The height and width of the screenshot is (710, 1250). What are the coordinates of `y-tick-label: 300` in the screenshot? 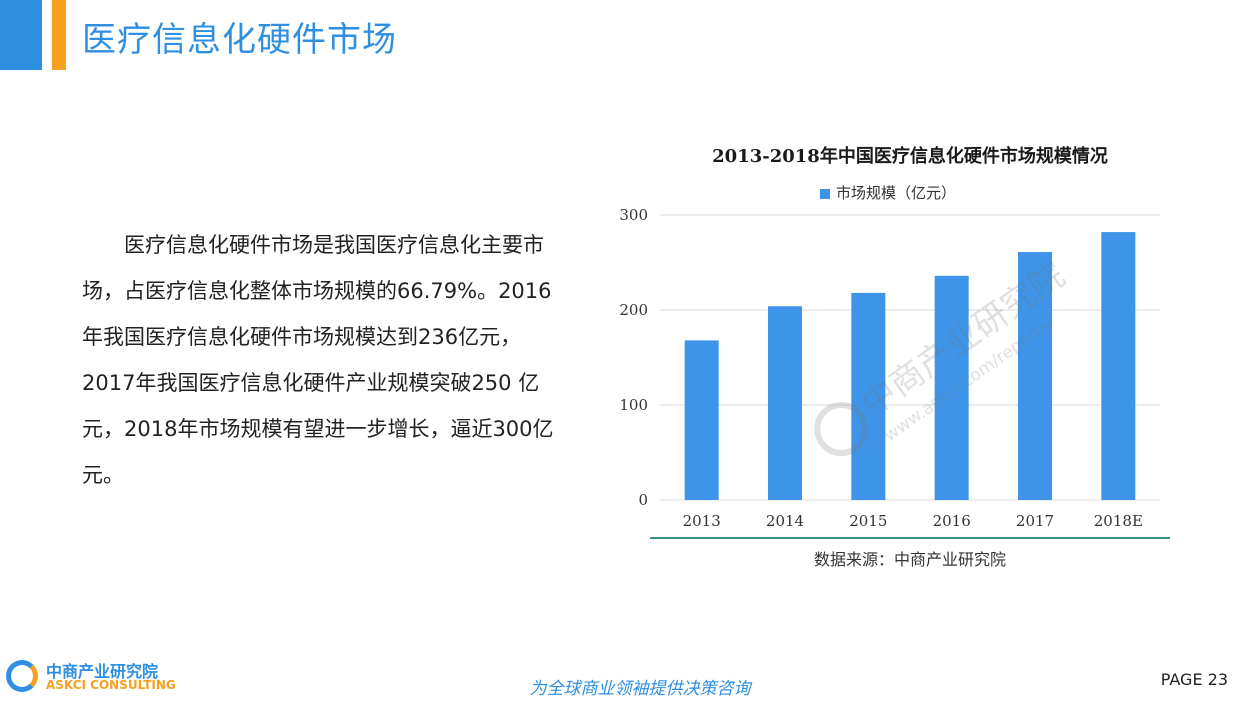 It's located at (633, 215).